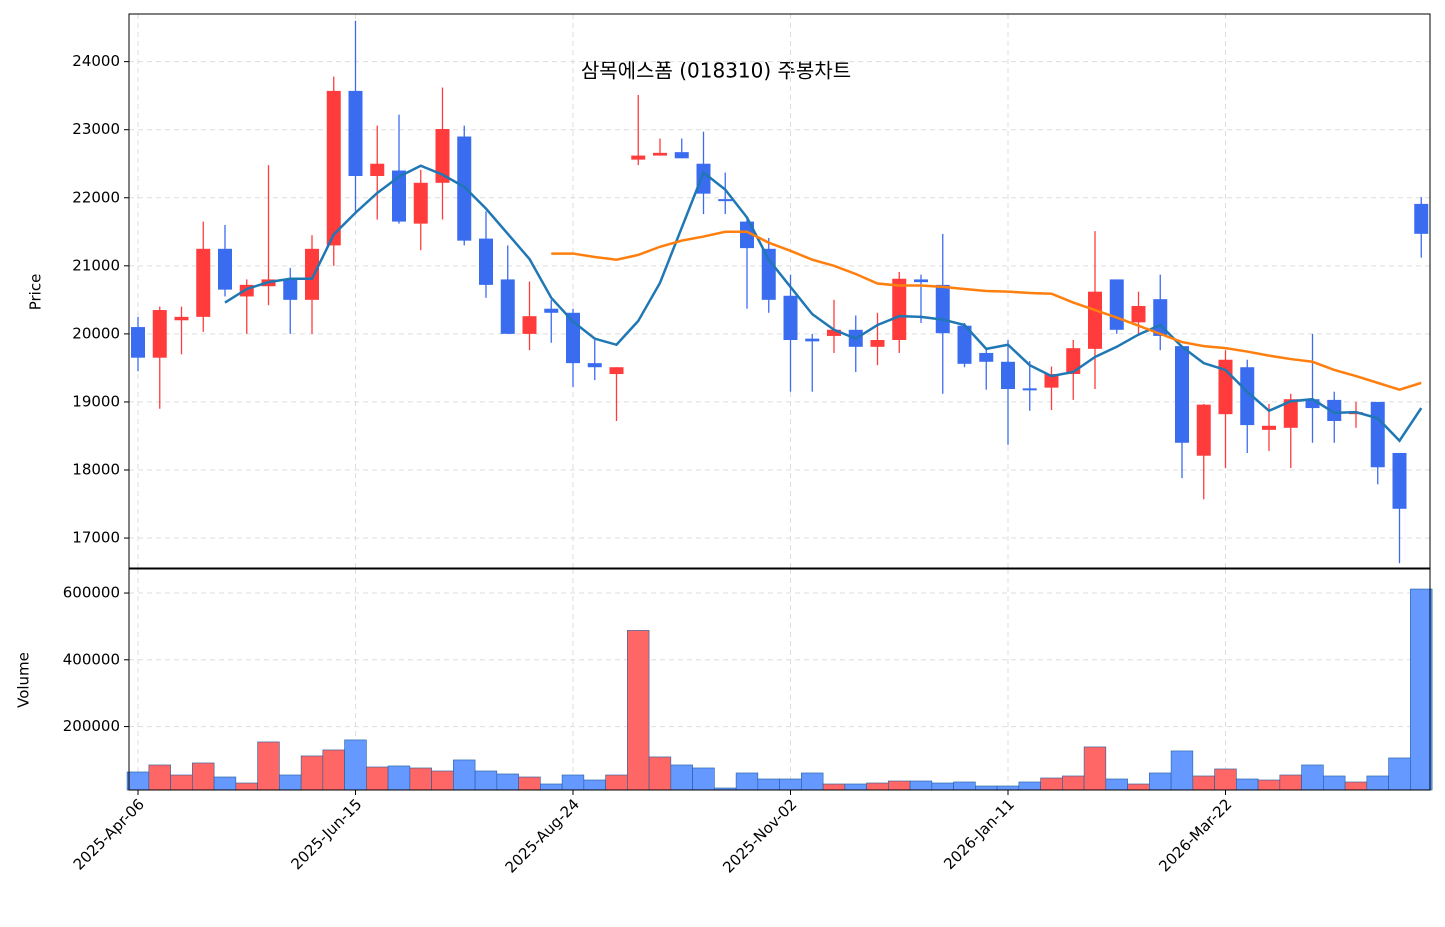  Describe the element at coordinates (91, 593) in the screenshot. I see `y-tick-label: 600000` at that location.